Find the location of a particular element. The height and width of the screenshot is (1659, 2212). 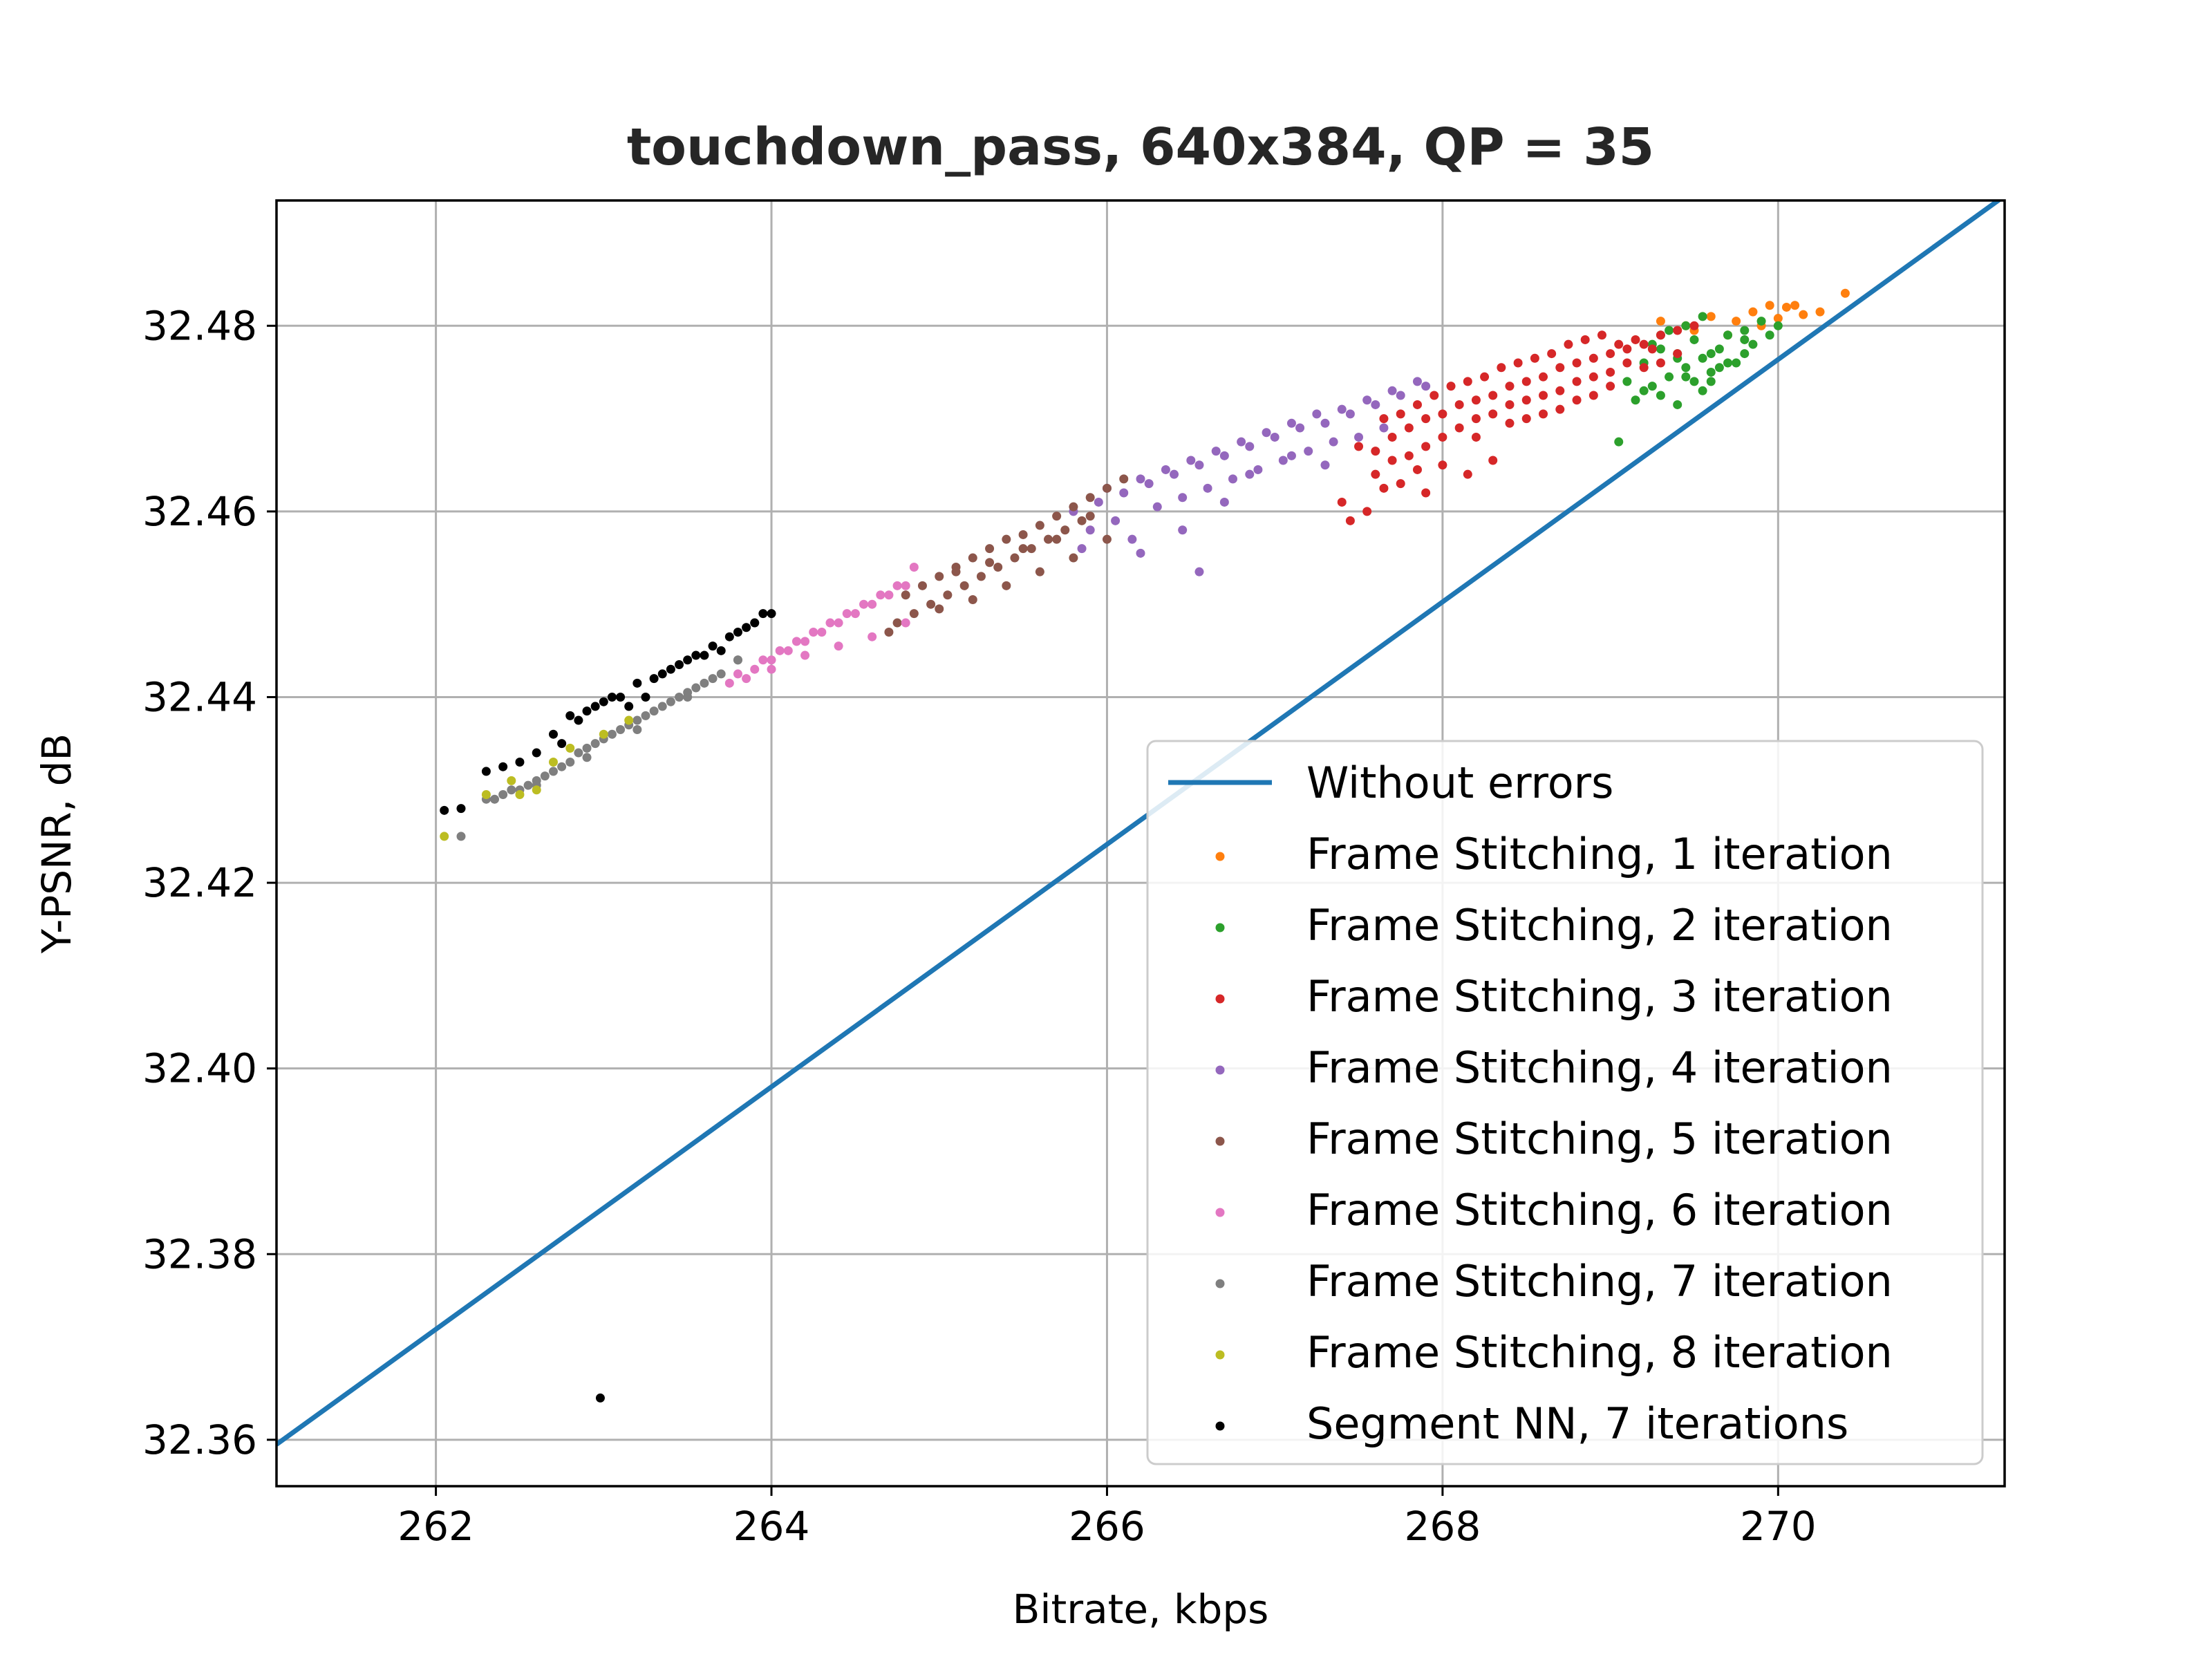

series-3-points is located at coordinates (1518, 423).